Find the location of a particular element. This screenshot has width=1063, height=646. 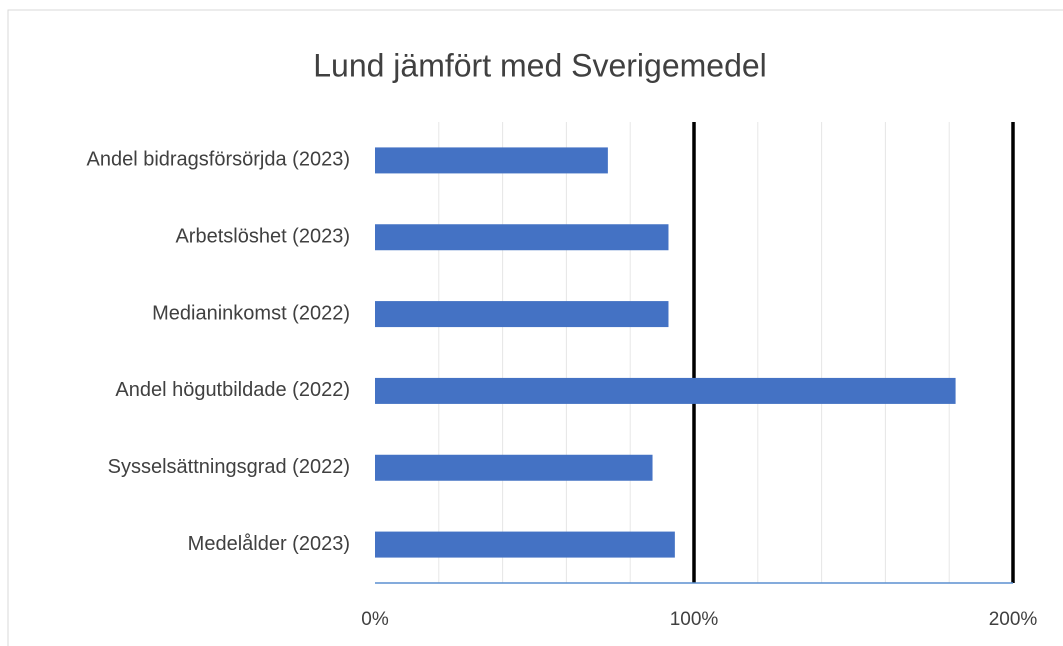

y-tick-label: Medianinkomst (2022) is located at coordinates (251, 313).